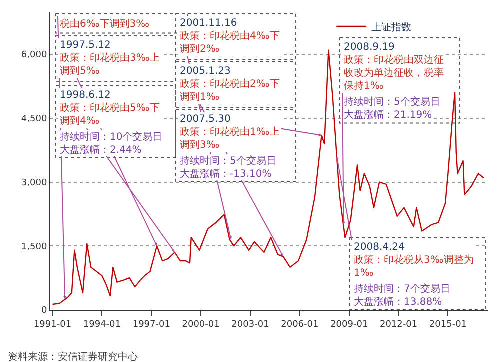 Image resolution: width=500 pixels, height=362 pixels. I want to click on y-tick-label: 6,000, so click(34, 55).